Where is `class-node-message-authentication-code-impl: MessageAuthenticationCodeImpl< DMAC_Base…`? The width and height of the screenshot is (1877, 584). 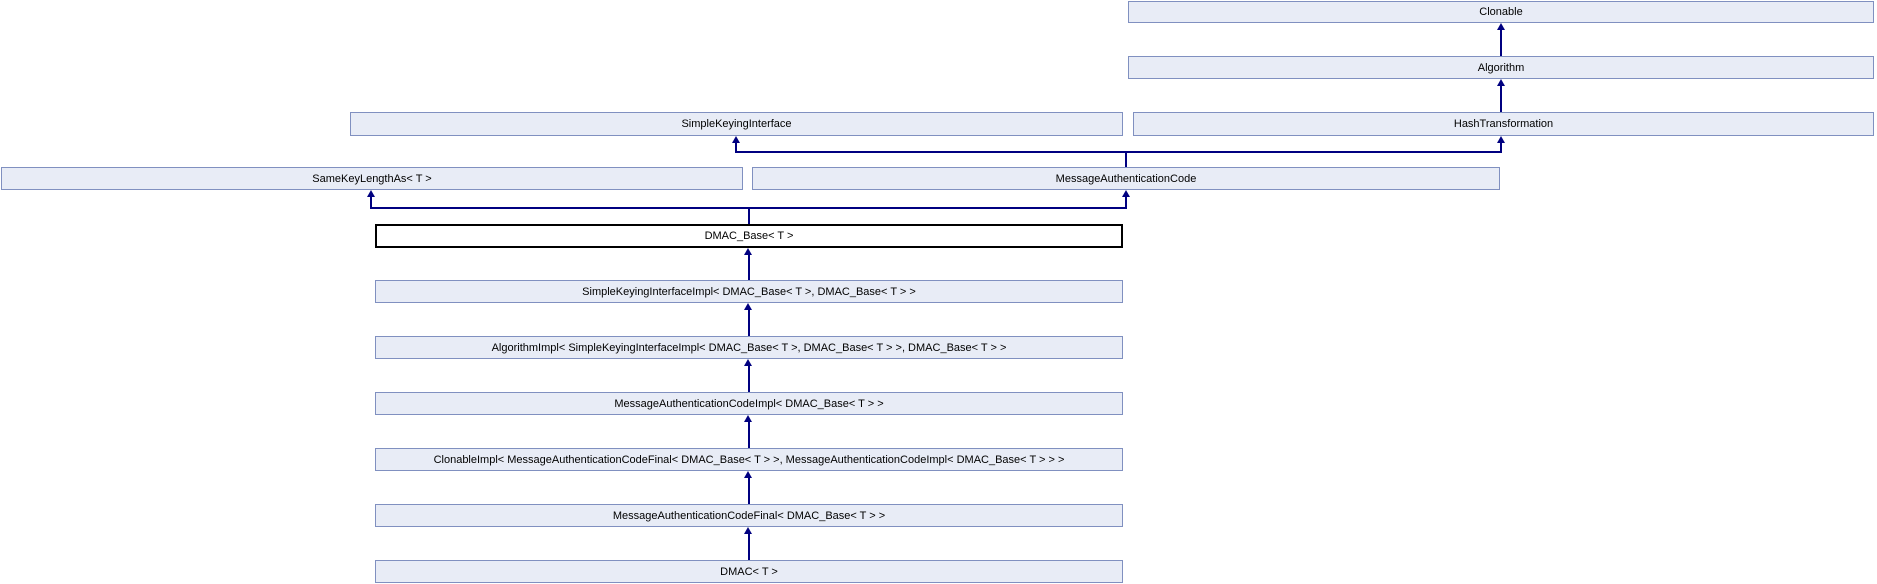 class-node-message-authentication-code-impl: MessageAuthenticationCodeImpl< DMAC_Base… is located at coordinates (749, 403).